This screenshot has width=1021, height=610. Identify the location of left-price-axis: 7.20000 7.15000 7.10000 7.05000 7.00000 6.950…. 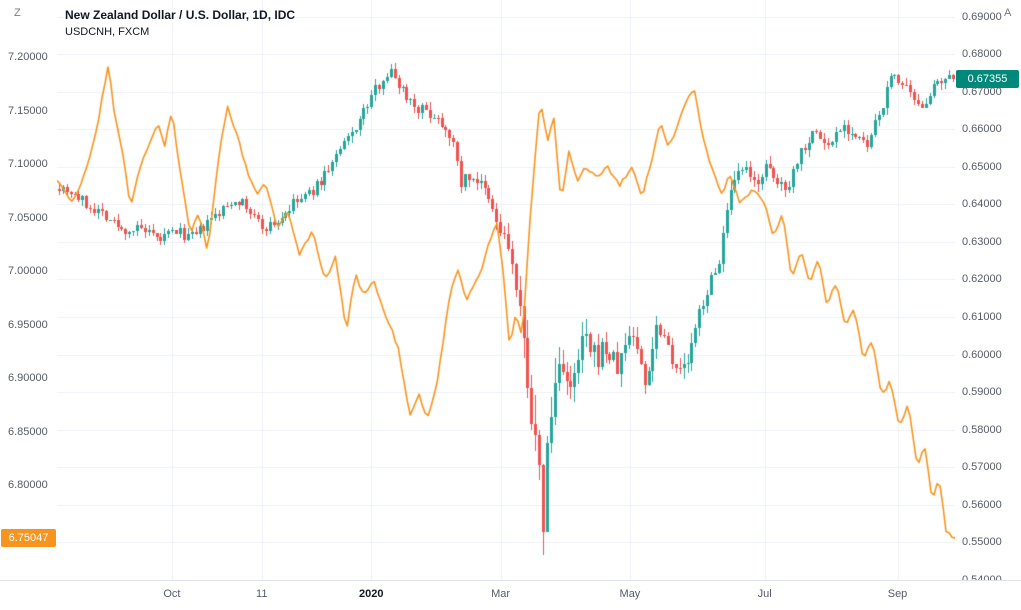
(28, 290).